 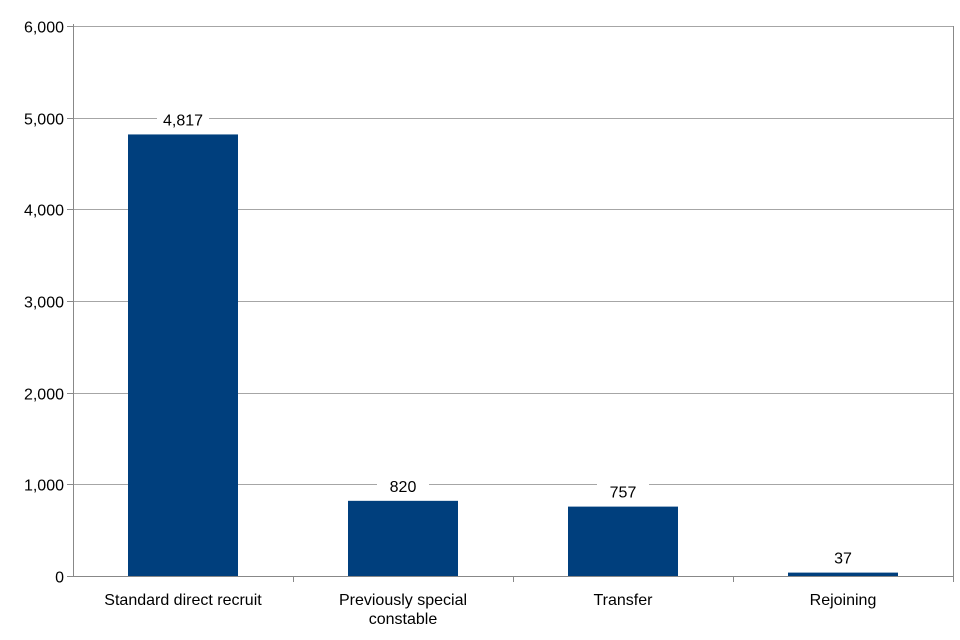 What do you see at coordinates (183, 600) in the screenshot?
I see `x-category-label: Standard direct recruit` at bounding box center [183, 600].